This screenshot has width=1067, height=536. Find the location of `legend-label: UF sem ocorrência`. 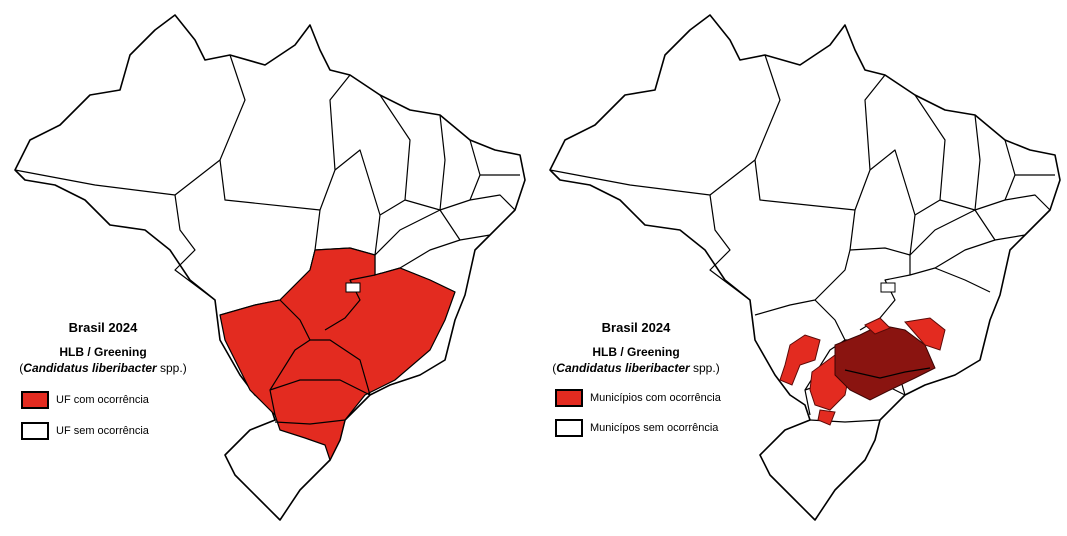

legend-label: UF sem ocorrência is located at coordinates (103, 431).